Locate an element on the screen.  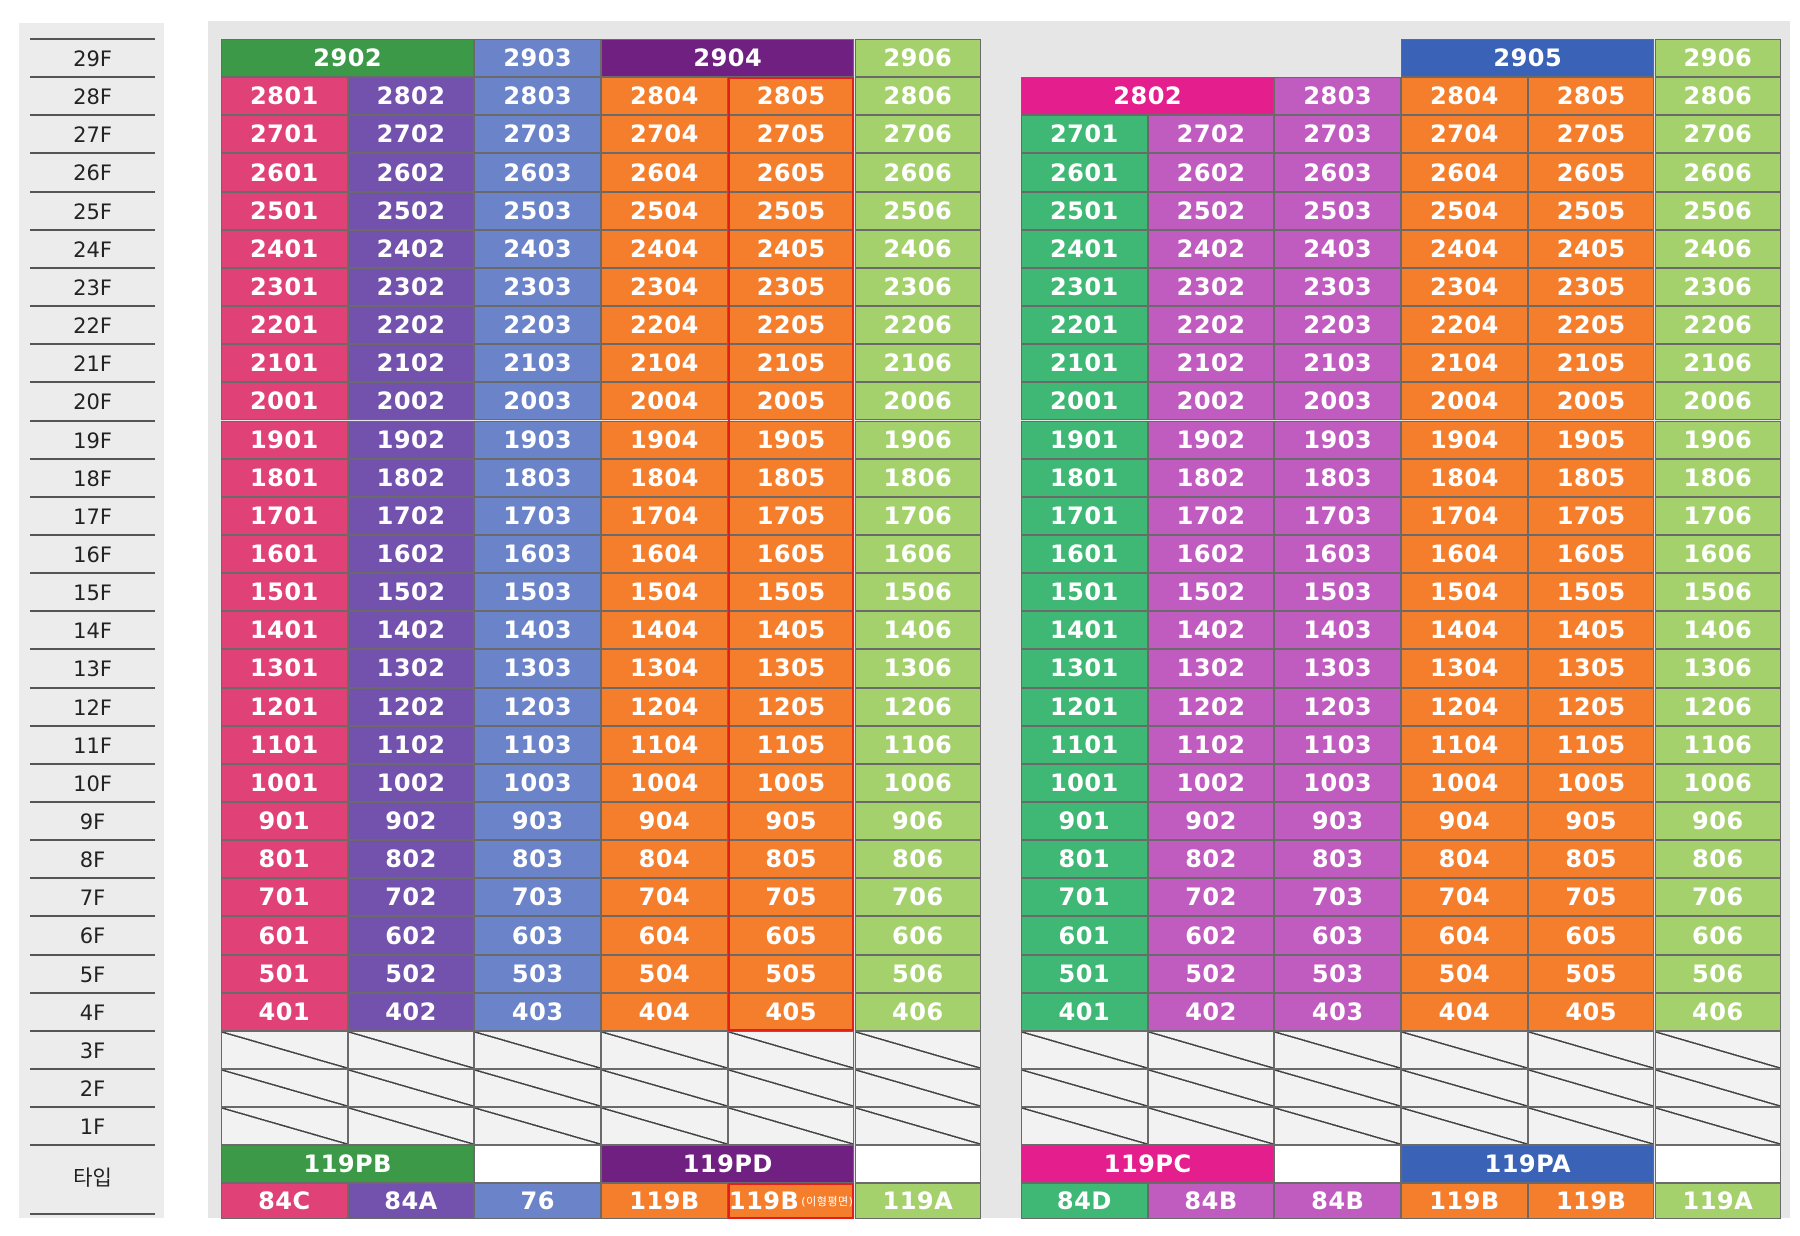
unit-2001: 2001 is located at coordinates (284, 401).